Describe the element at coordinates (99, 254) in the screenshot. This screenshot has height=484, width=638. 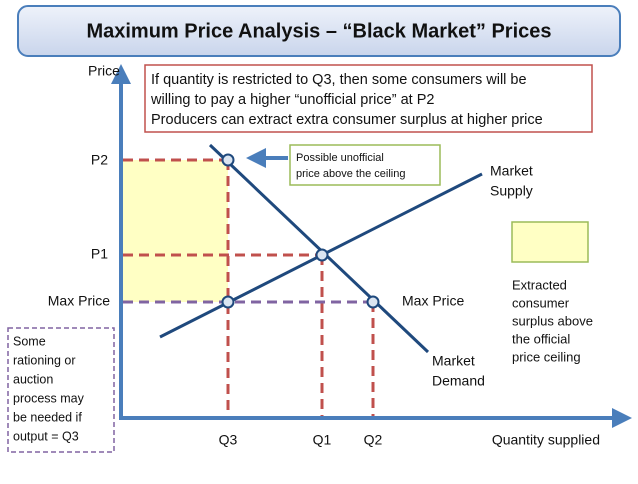
I see `price-label: P1` at that location.